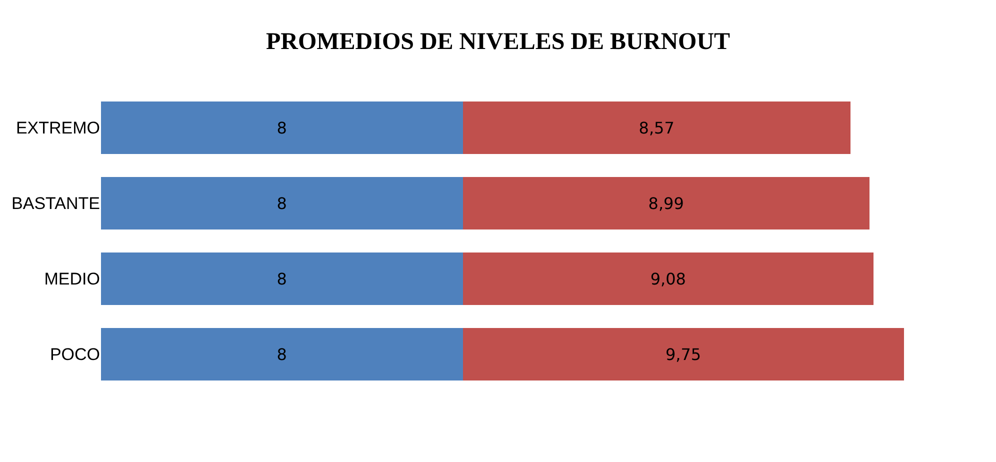 This screenshot has height=462, width=996. Describe the element at coordinates (56, 204) in the screenshot. I see `y-tick-label: BASTANTE` at that location.